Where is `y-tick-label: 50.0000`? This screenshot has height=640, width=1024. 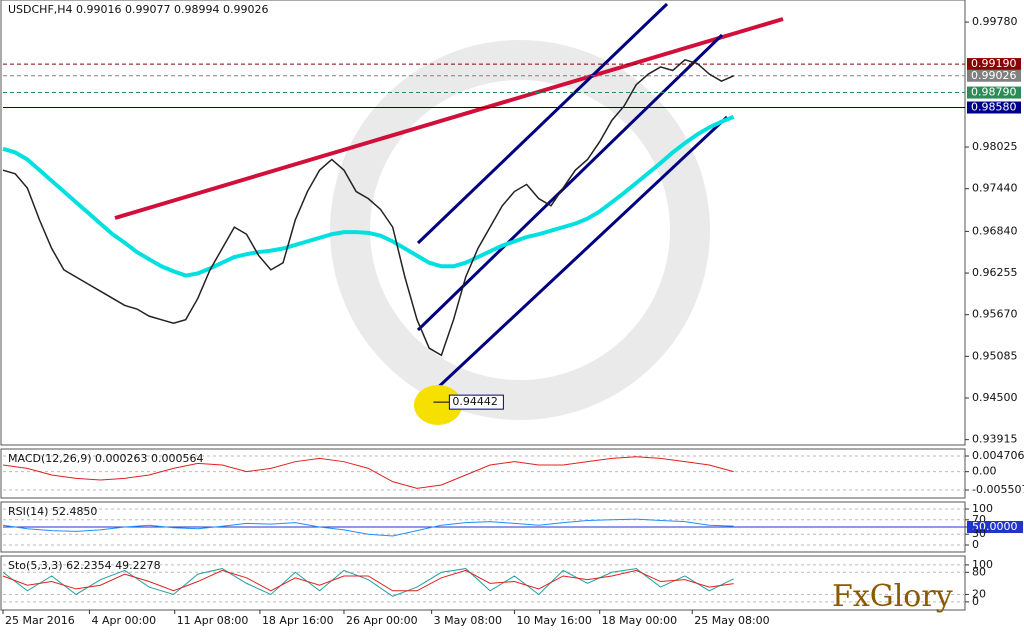 y-tick-label: 50.0000 is located at coordinates (995, 526).